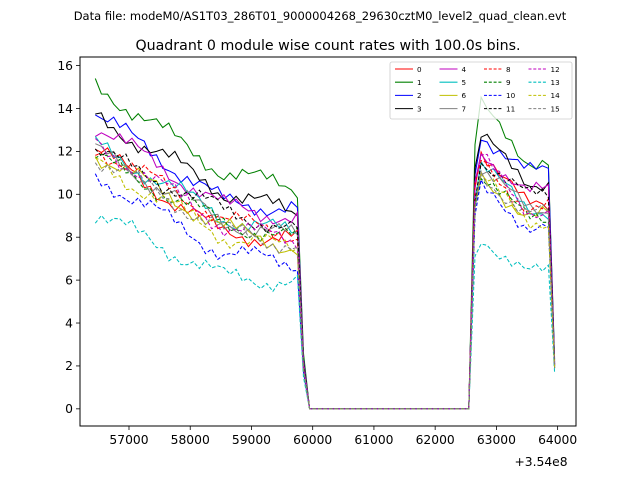  I want to click on legend-label-7: 7, so click(464, 108).